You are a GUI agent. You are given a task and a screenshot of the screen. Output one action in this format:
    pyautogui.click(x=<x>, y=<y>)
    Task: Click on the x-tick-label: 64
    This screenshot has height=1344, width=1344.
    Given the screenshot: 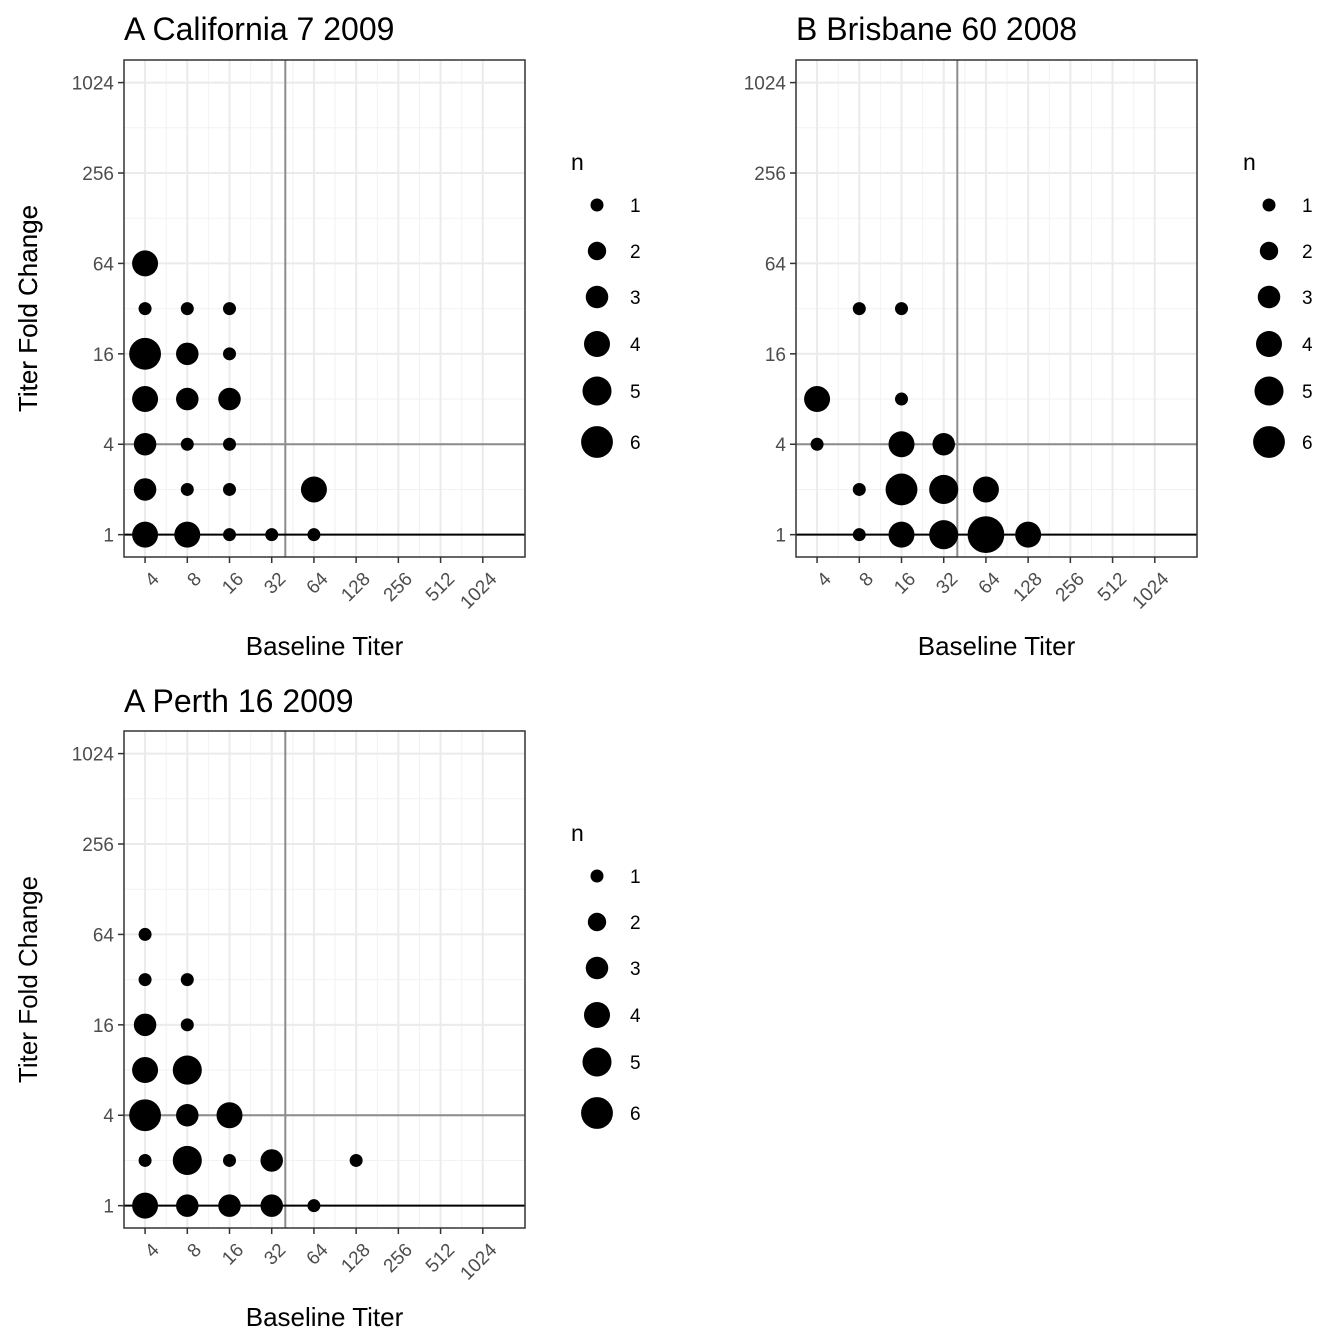 What is the action you would take?
    pyautogui.click(x=318, y=583)
    